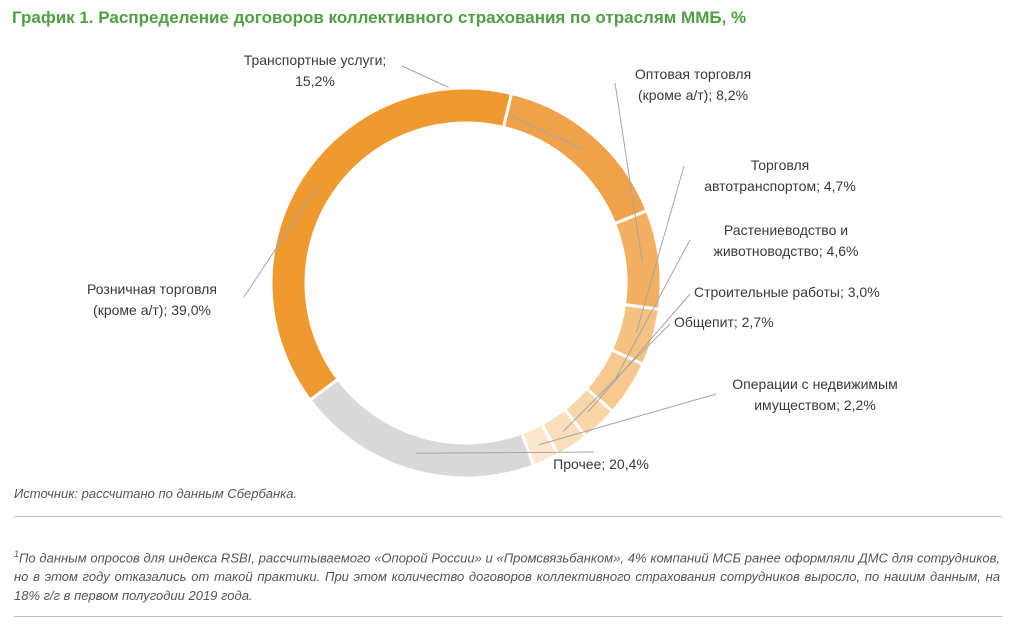 The height and width of the screenshot is (635, 1018). I want to click on slice-label-line: Прочее; 20,4%, so click(601, 464).